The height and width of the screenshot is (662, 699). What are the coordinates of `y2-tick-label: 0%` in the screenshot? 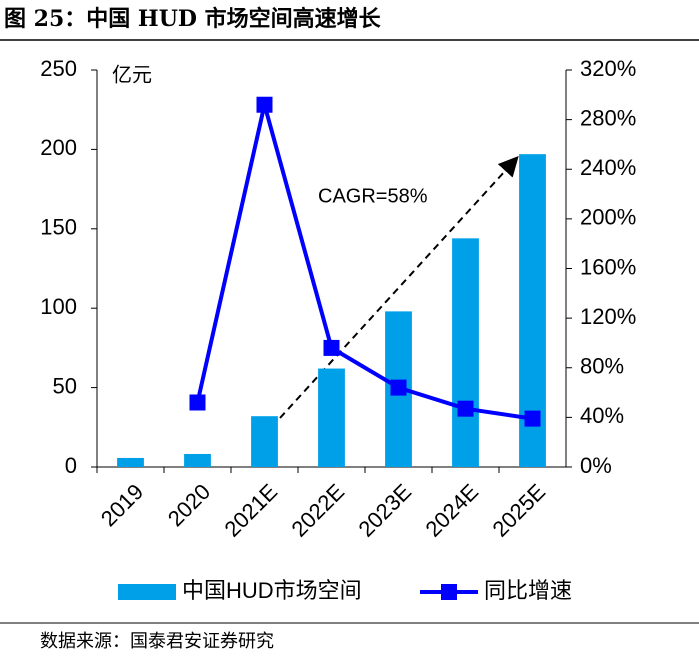 It's located at (596, 465).